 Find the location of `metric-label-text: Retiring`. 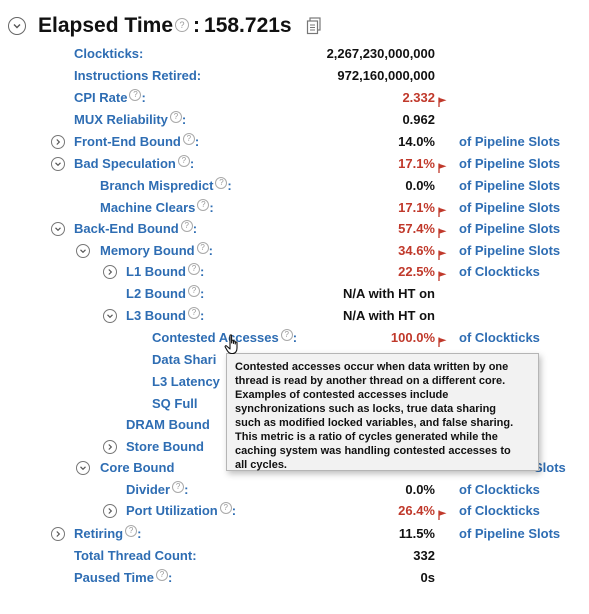

metric-label-text: Retiring is located at coordinates (99, 533).